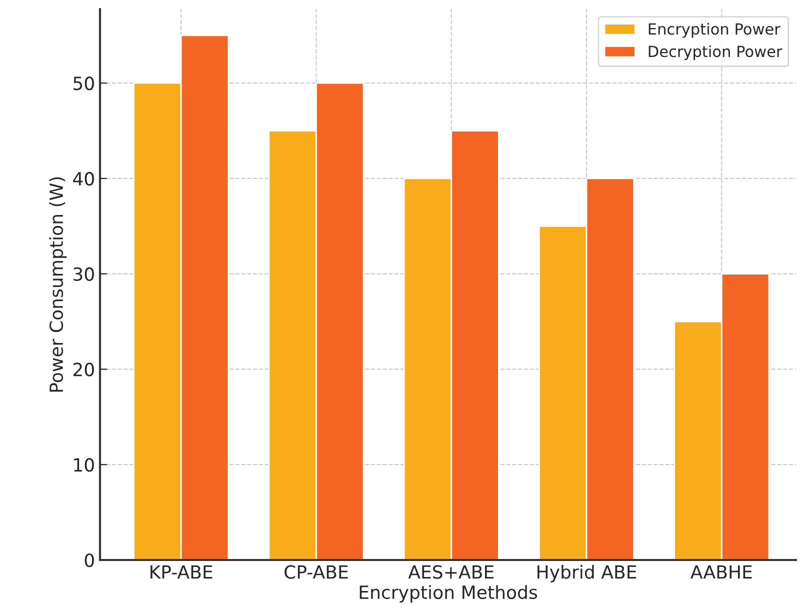  What do you see at coordinates (721, 572) in the screenshot?
I see `x-tick-label: AABHE` at bounding box center [721, 572].